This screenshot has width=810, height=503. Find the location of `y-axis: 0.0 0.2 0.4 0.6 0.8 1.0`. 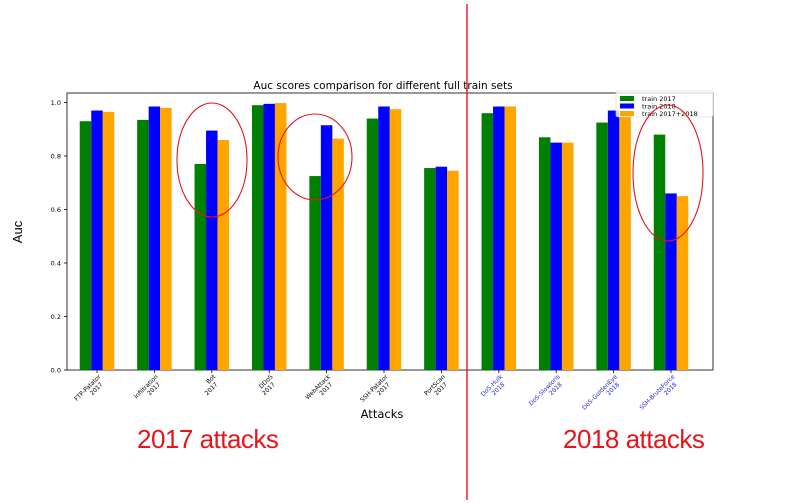

y-axis: 0.0 0.2 0.4 0.6 0.8 1.0 is located at coordinates (59, 237).